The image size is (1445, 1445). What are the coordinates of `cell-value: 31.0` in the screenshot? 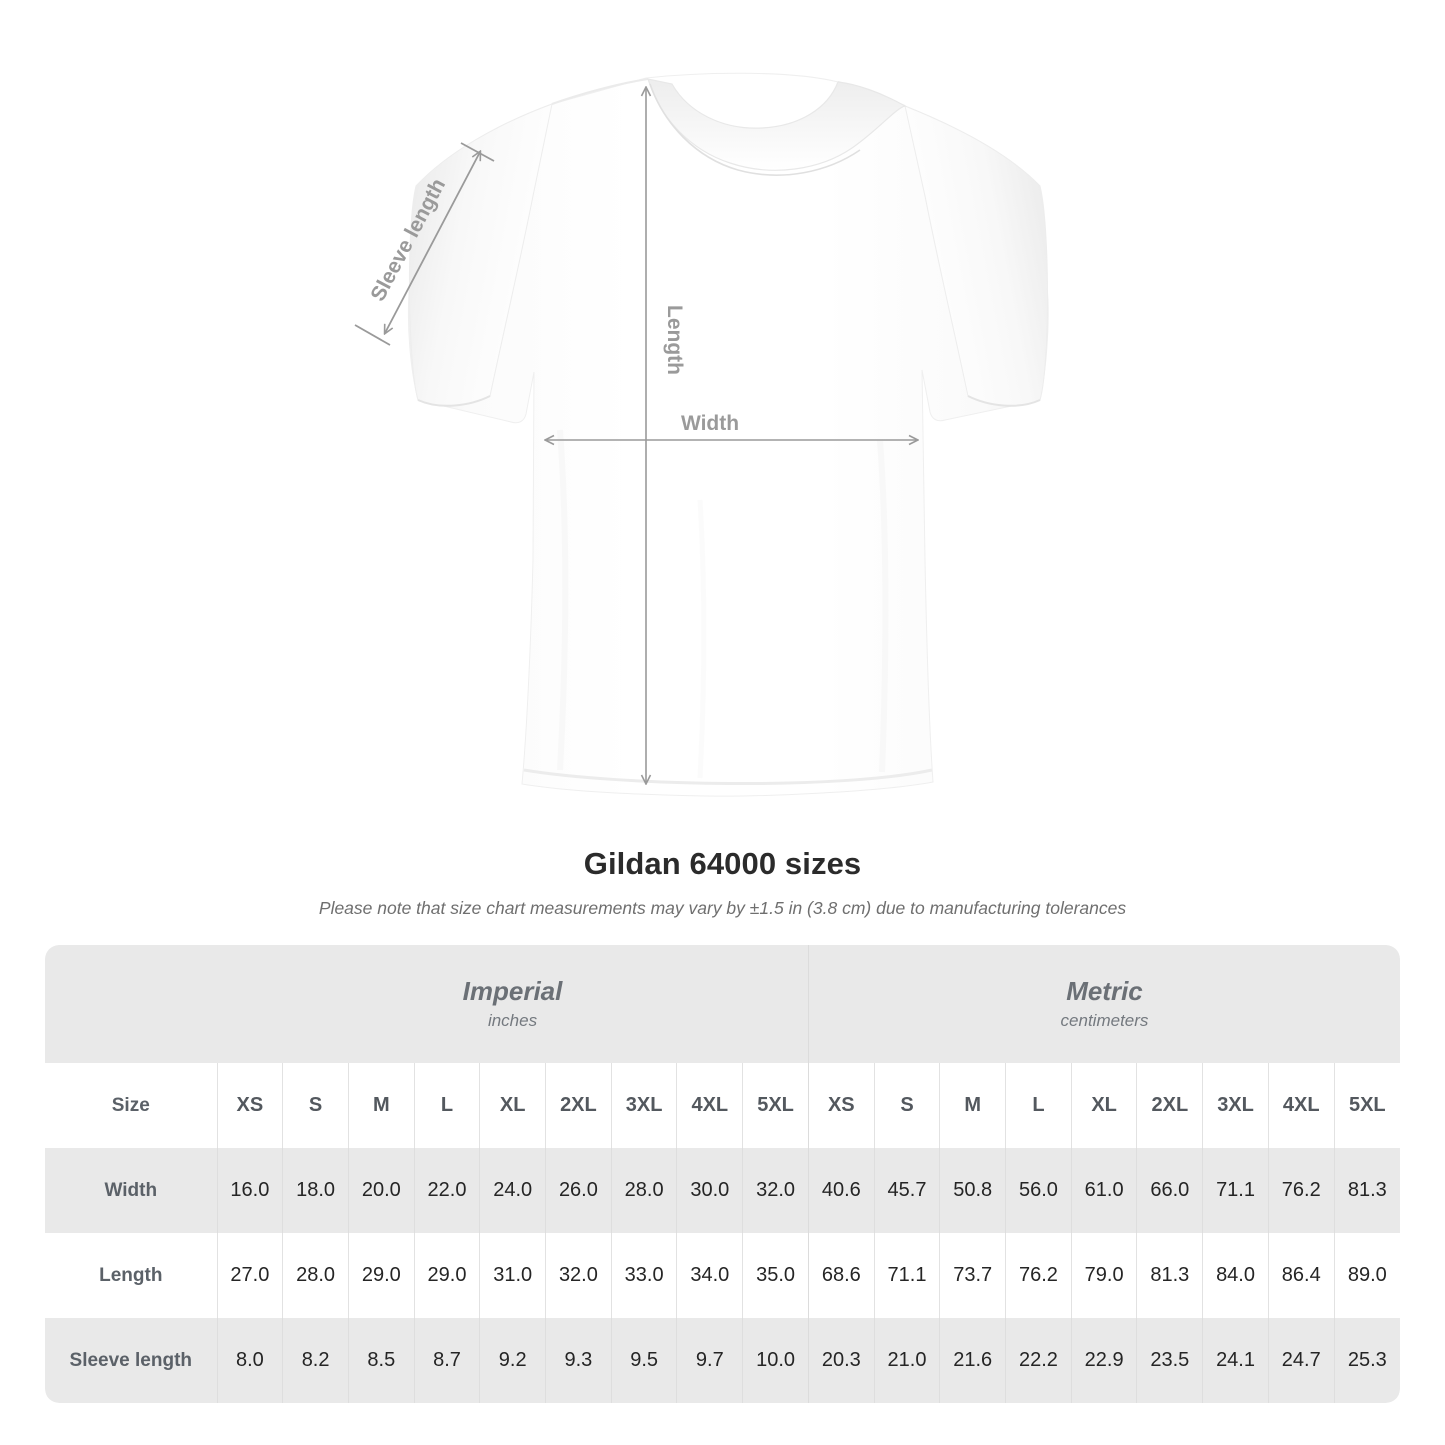 It's located at (513, 1275).